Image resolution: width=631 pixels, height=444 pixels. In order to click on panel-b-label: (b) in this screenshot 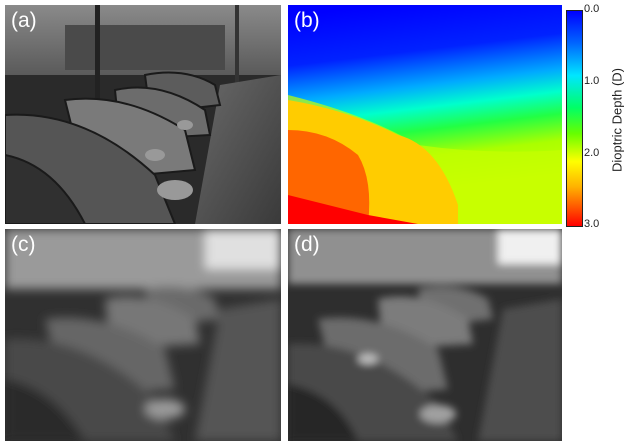, I will do `click(307, 20)`.